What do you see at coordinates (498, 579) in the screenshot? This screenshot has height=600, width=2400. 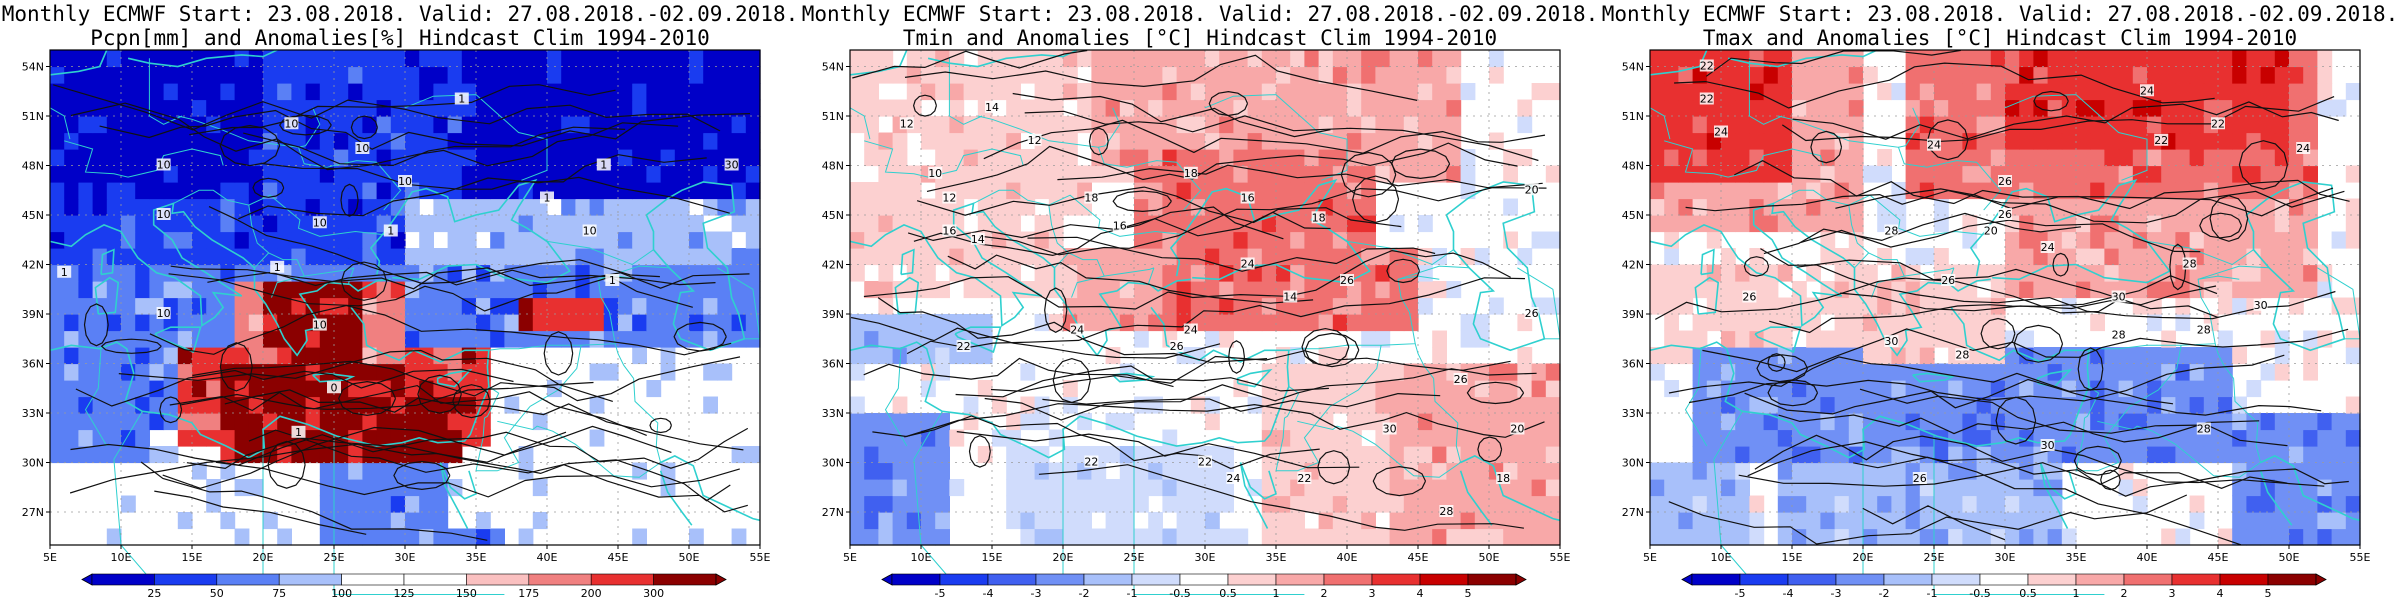 I see `colorbar-segment` at bounding box center [498, 579].